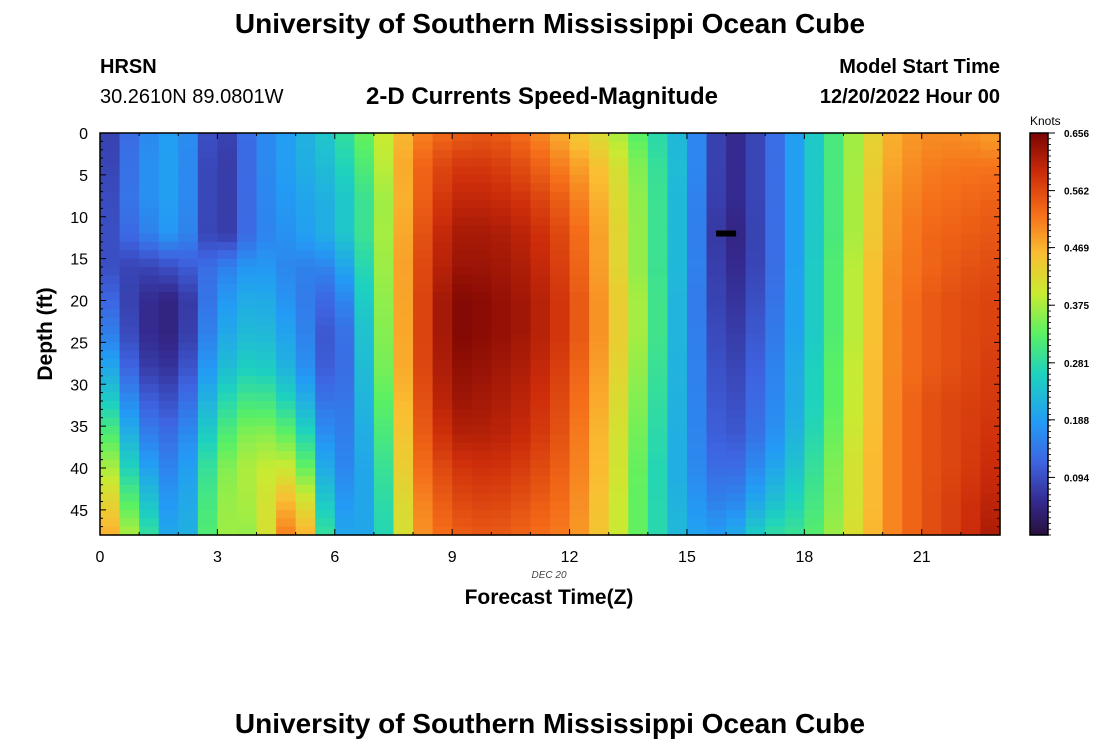 The width and height of the screenshot is (1100, 750). What do you see at coordinates (542, 96) in the screenshot?
I see `chart-title: 2-D Currents Speed-Magnitude` at bounding box center [542, 96].